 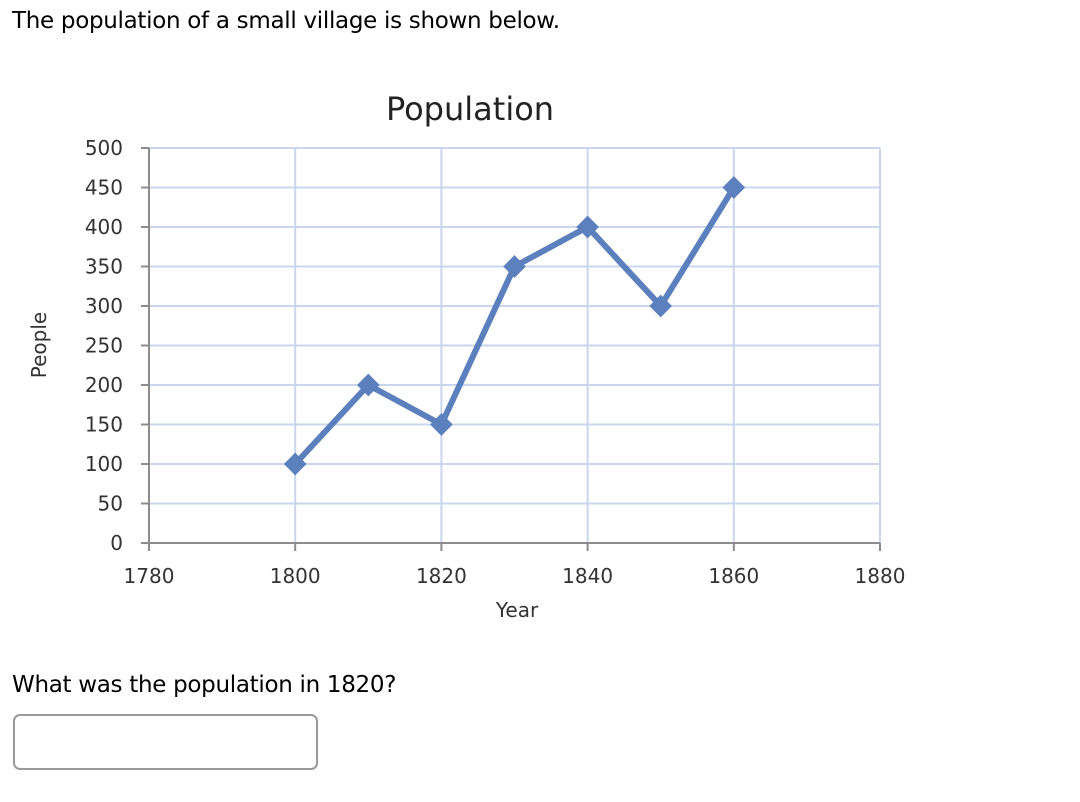 What do you see at coordinates (104, 267) in the screenshot?
I see `y-tick-label: 350` at bounding box center [104, 267].